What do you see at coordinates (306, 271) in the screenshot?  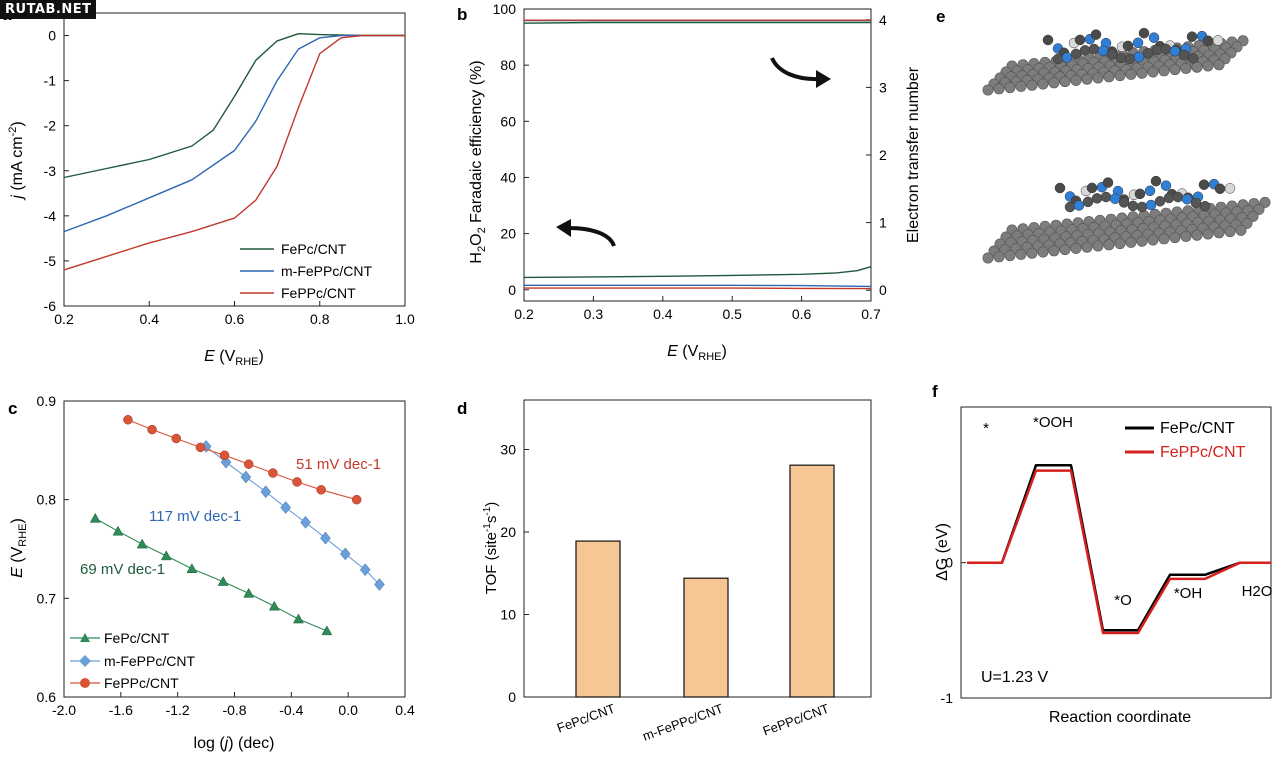 I see `panel-a-legend: FePc/CNT m-FePPc/CNT FePPc/CNT` at bounding box center [306, 271].